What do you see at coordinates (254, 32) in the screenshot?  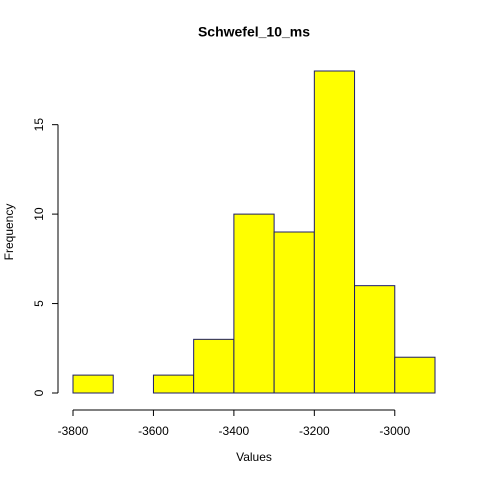 I see `chart-title: Schwefel_10_ms` at bounding box center [254, 32].